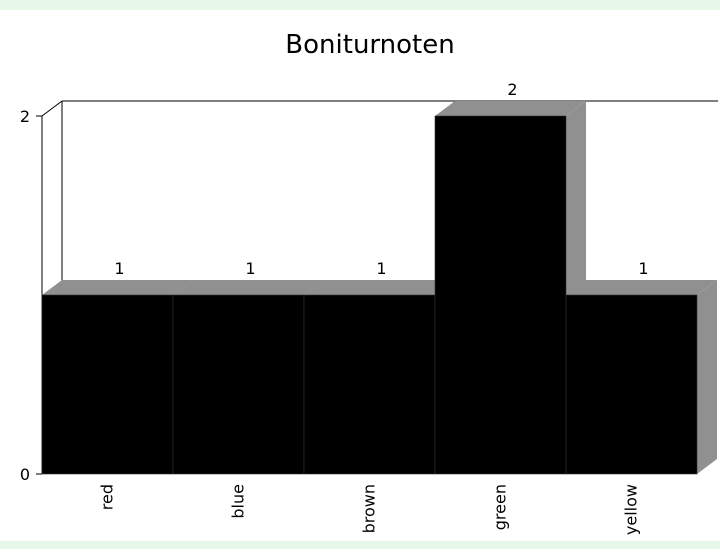 The image size is (720, 549). Describe the element at coordinates (641, 287) in the screenshot. I see `bar-top-yellow` at that location.